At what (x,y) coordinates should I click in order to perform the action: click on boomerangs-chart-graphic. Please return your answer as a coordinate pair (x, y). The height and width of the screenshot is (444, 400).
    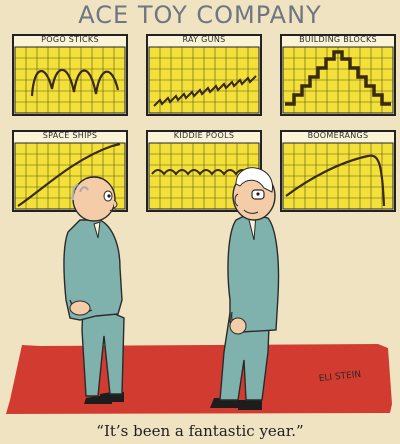
    Looking at the image, I should click on (338, 171).